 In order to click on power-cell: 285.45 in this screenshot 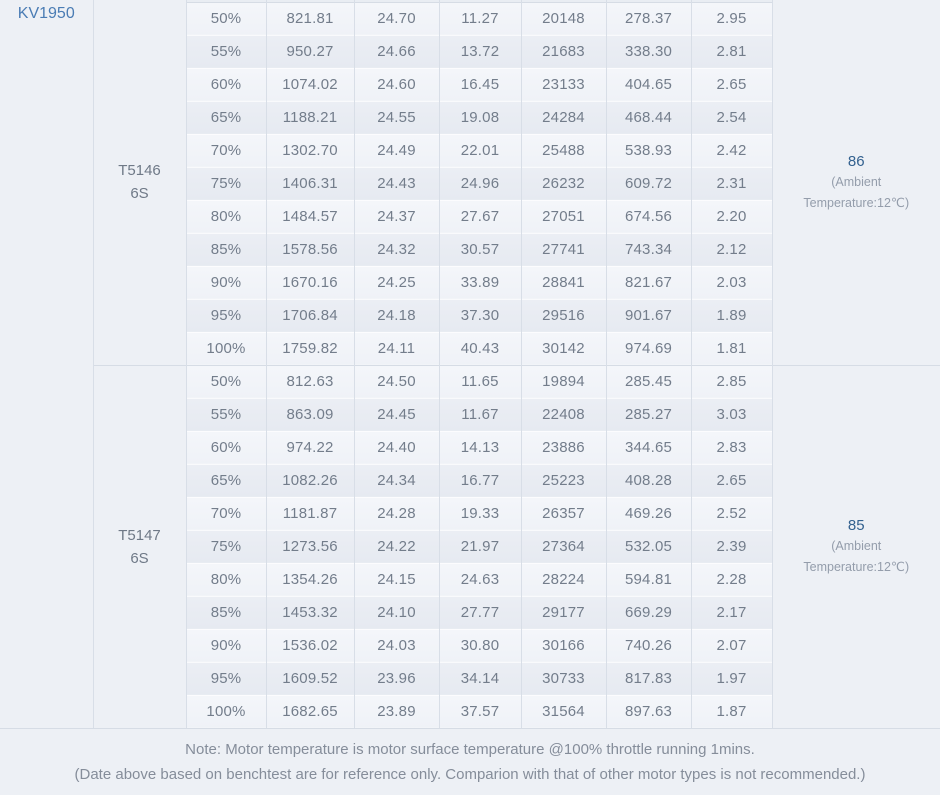, I will do `click(648, 381)`.